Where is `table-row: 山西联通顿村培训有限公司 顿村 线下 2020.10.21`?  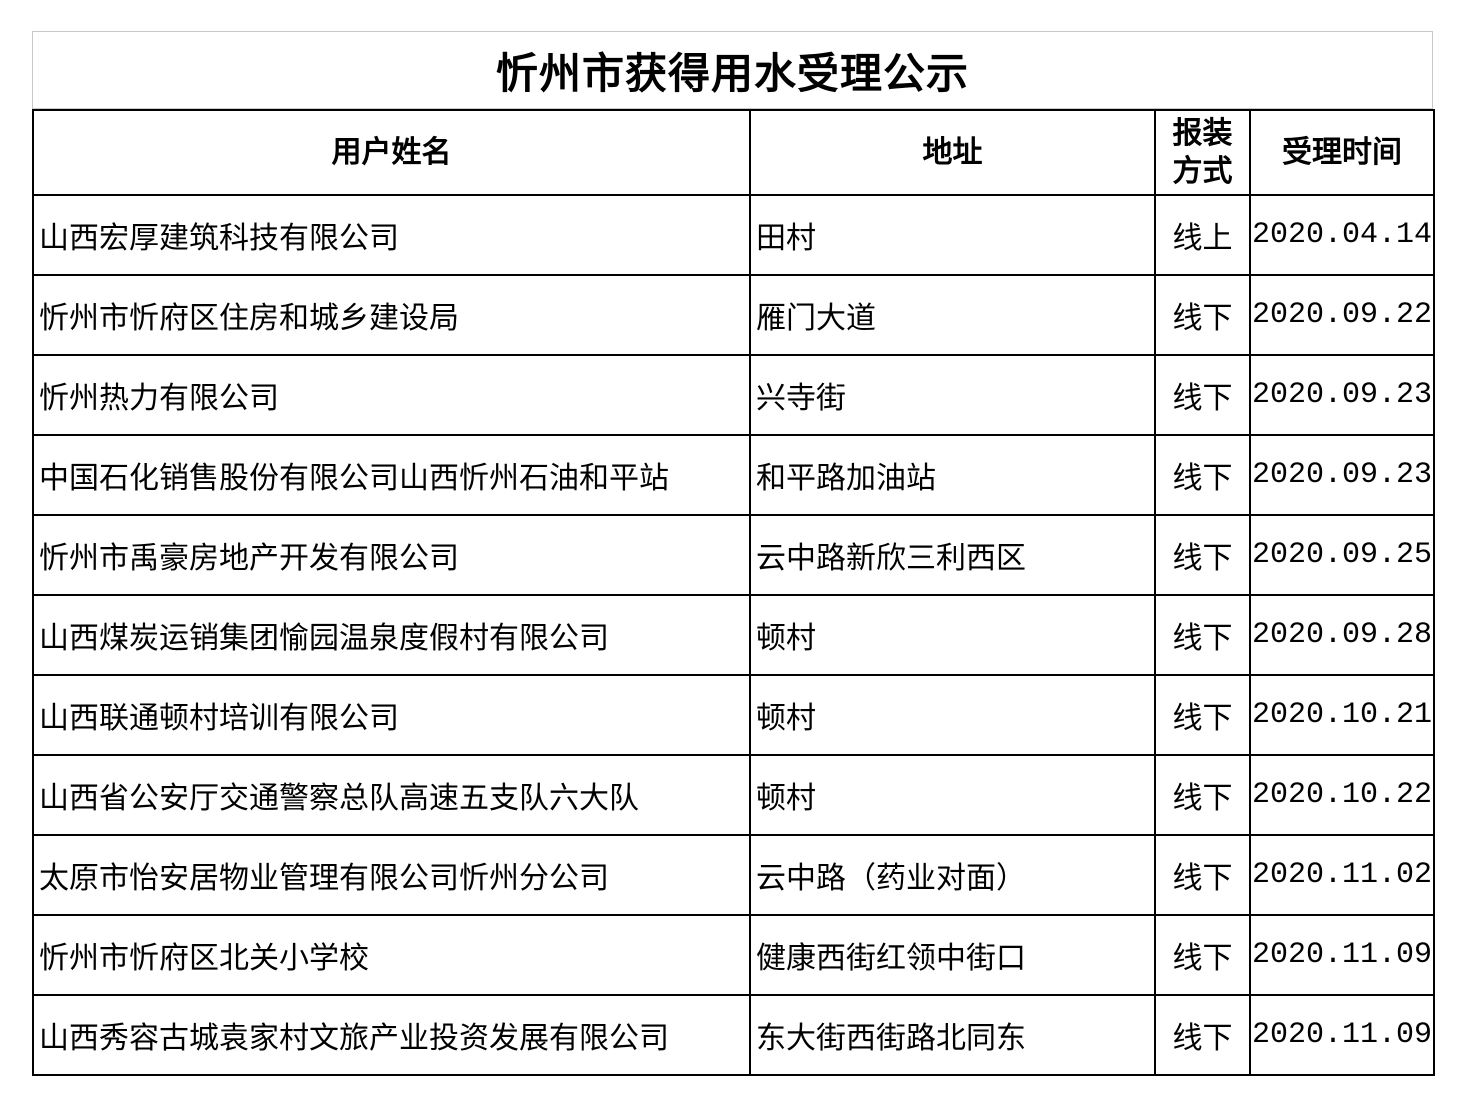
table-row: 山西联通顿村培训有限公司 顿村 线下 2020.10.21 is located at coordinates (733, 715).